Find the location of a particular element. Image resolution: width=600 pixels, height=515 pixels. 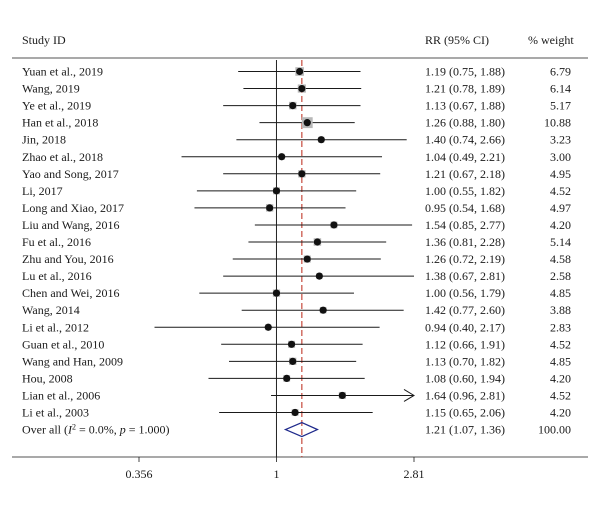

rr-value: 1.40 (0.74, 2.66) is located at coordinates (465, 140).